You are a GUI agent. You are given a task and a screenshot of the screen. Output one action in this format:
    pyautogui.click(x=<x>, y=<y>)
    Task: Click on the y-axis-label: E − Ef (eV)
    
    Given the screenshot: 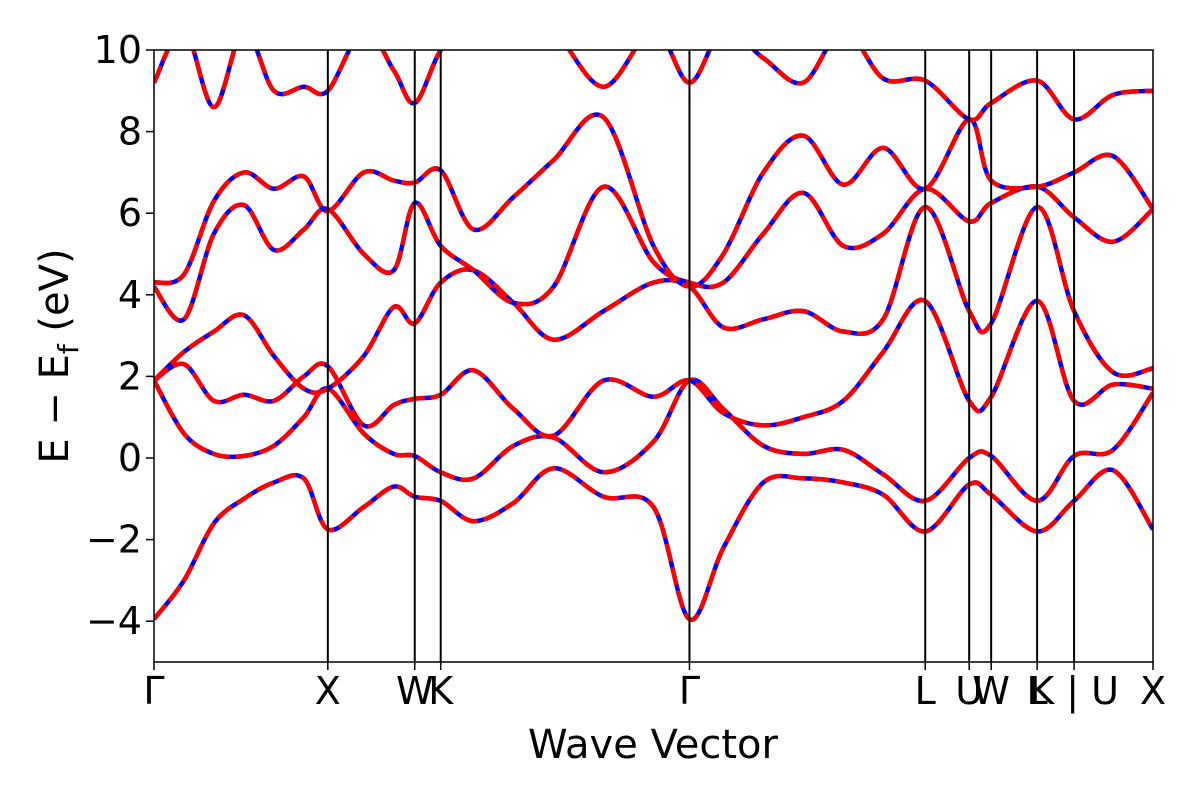 What is the action you would take?
    pyautogui.click(x=58, y=355)
    